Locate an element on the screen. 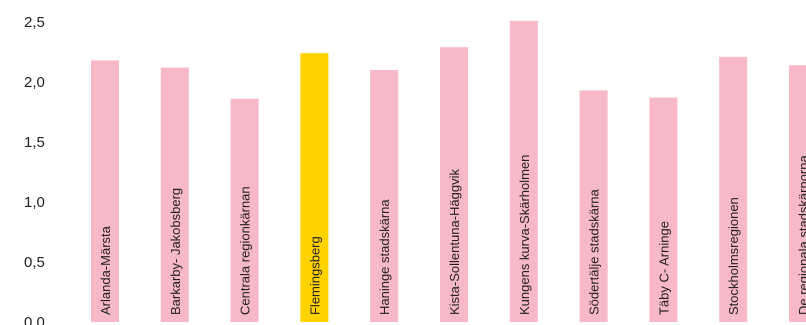 The height and width of the screenshot is (325, 806). category-label: Centrala regionkärnan is located at coordinates (245, 250).